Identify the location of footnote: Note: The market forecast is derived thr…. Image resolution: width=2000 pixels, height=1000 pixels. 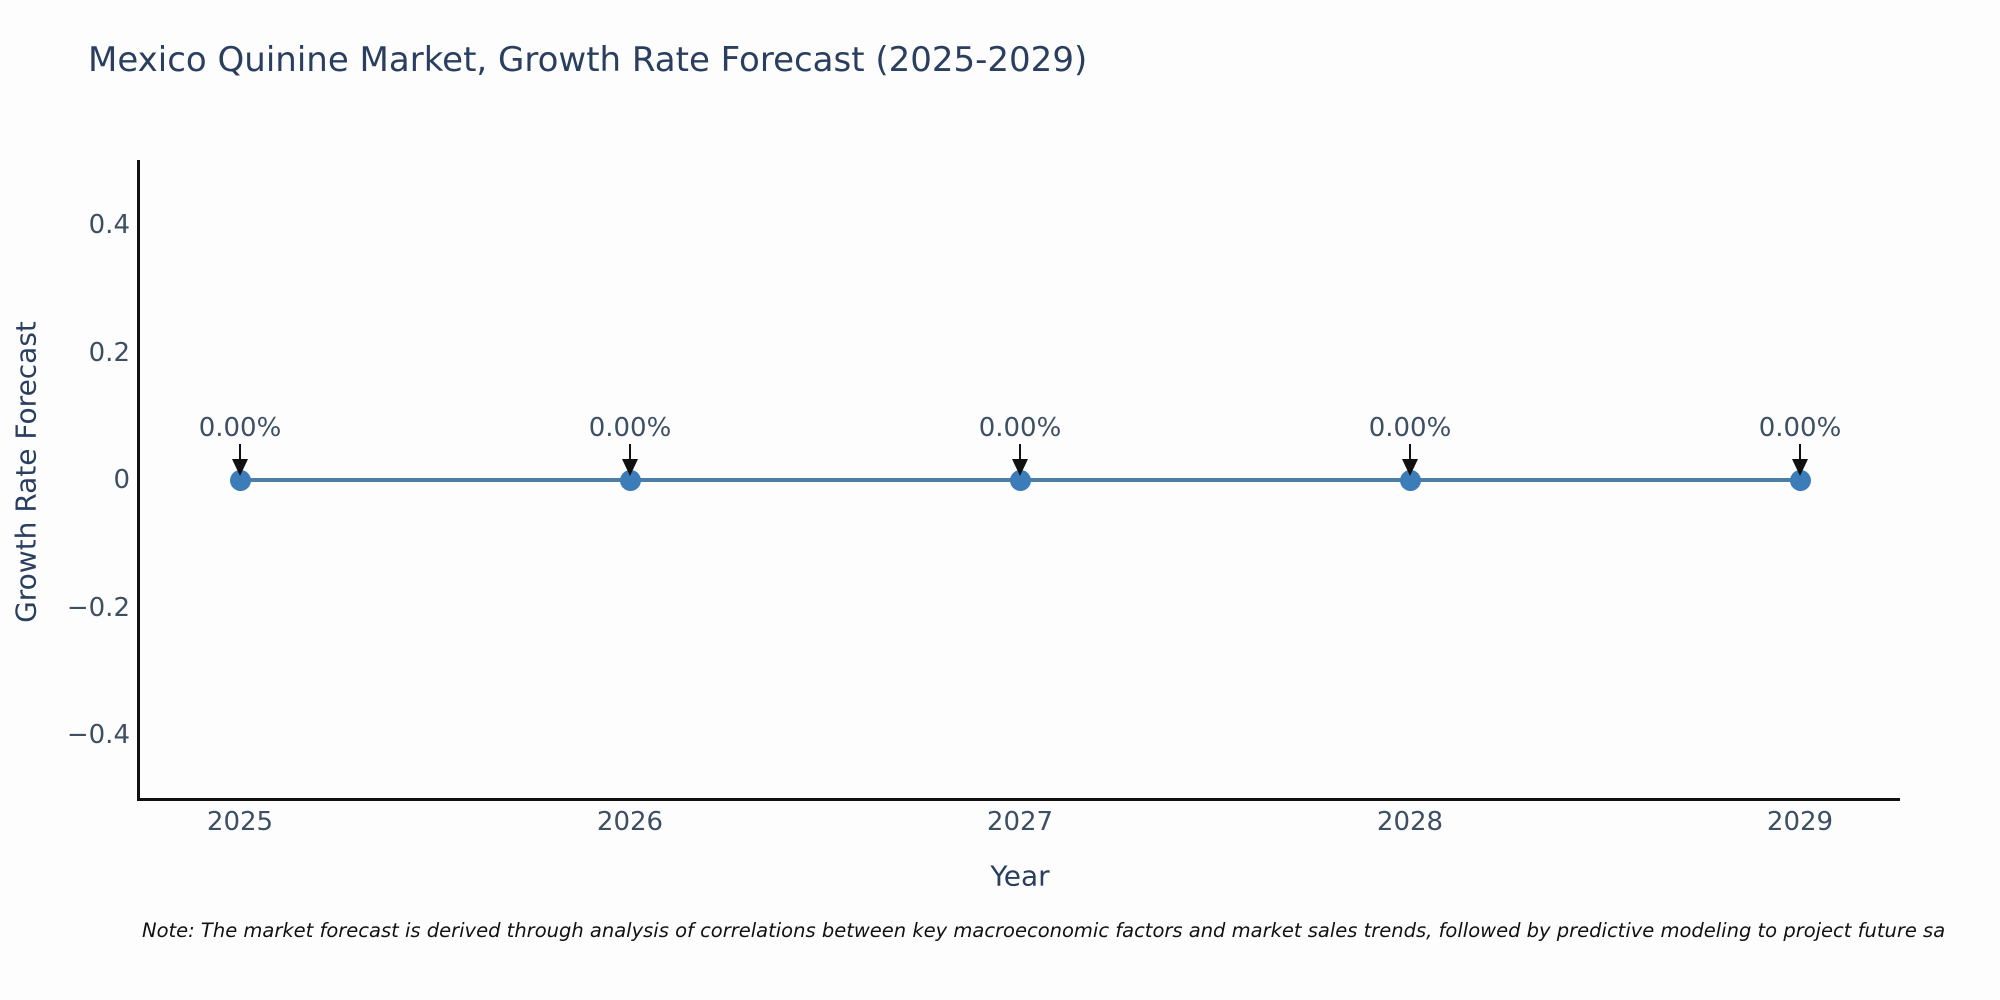
(1044, 930).